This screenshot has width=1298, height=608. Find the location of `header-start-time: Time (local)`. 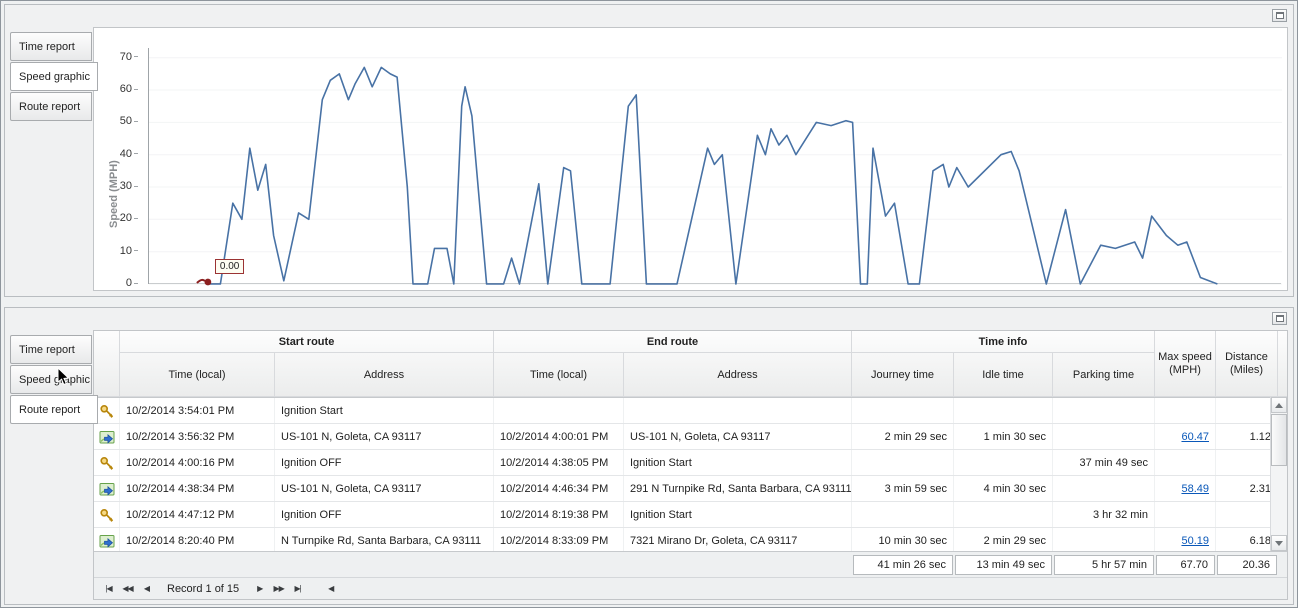

header-start-time: Time (local) is located at coordinates (197, 375).